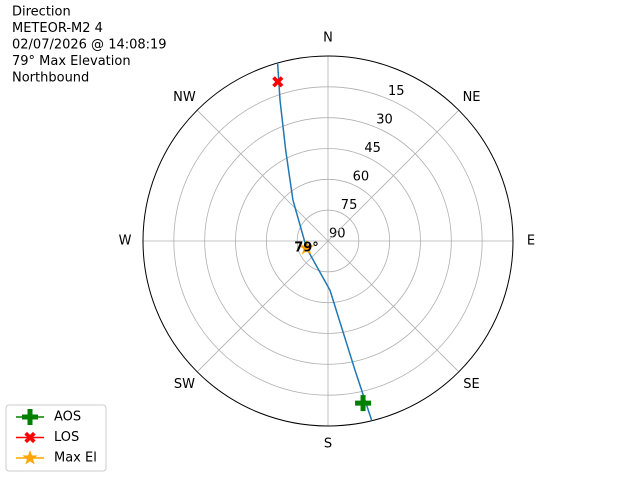  I want to click on legend-label: LOS, so click(66, 437).